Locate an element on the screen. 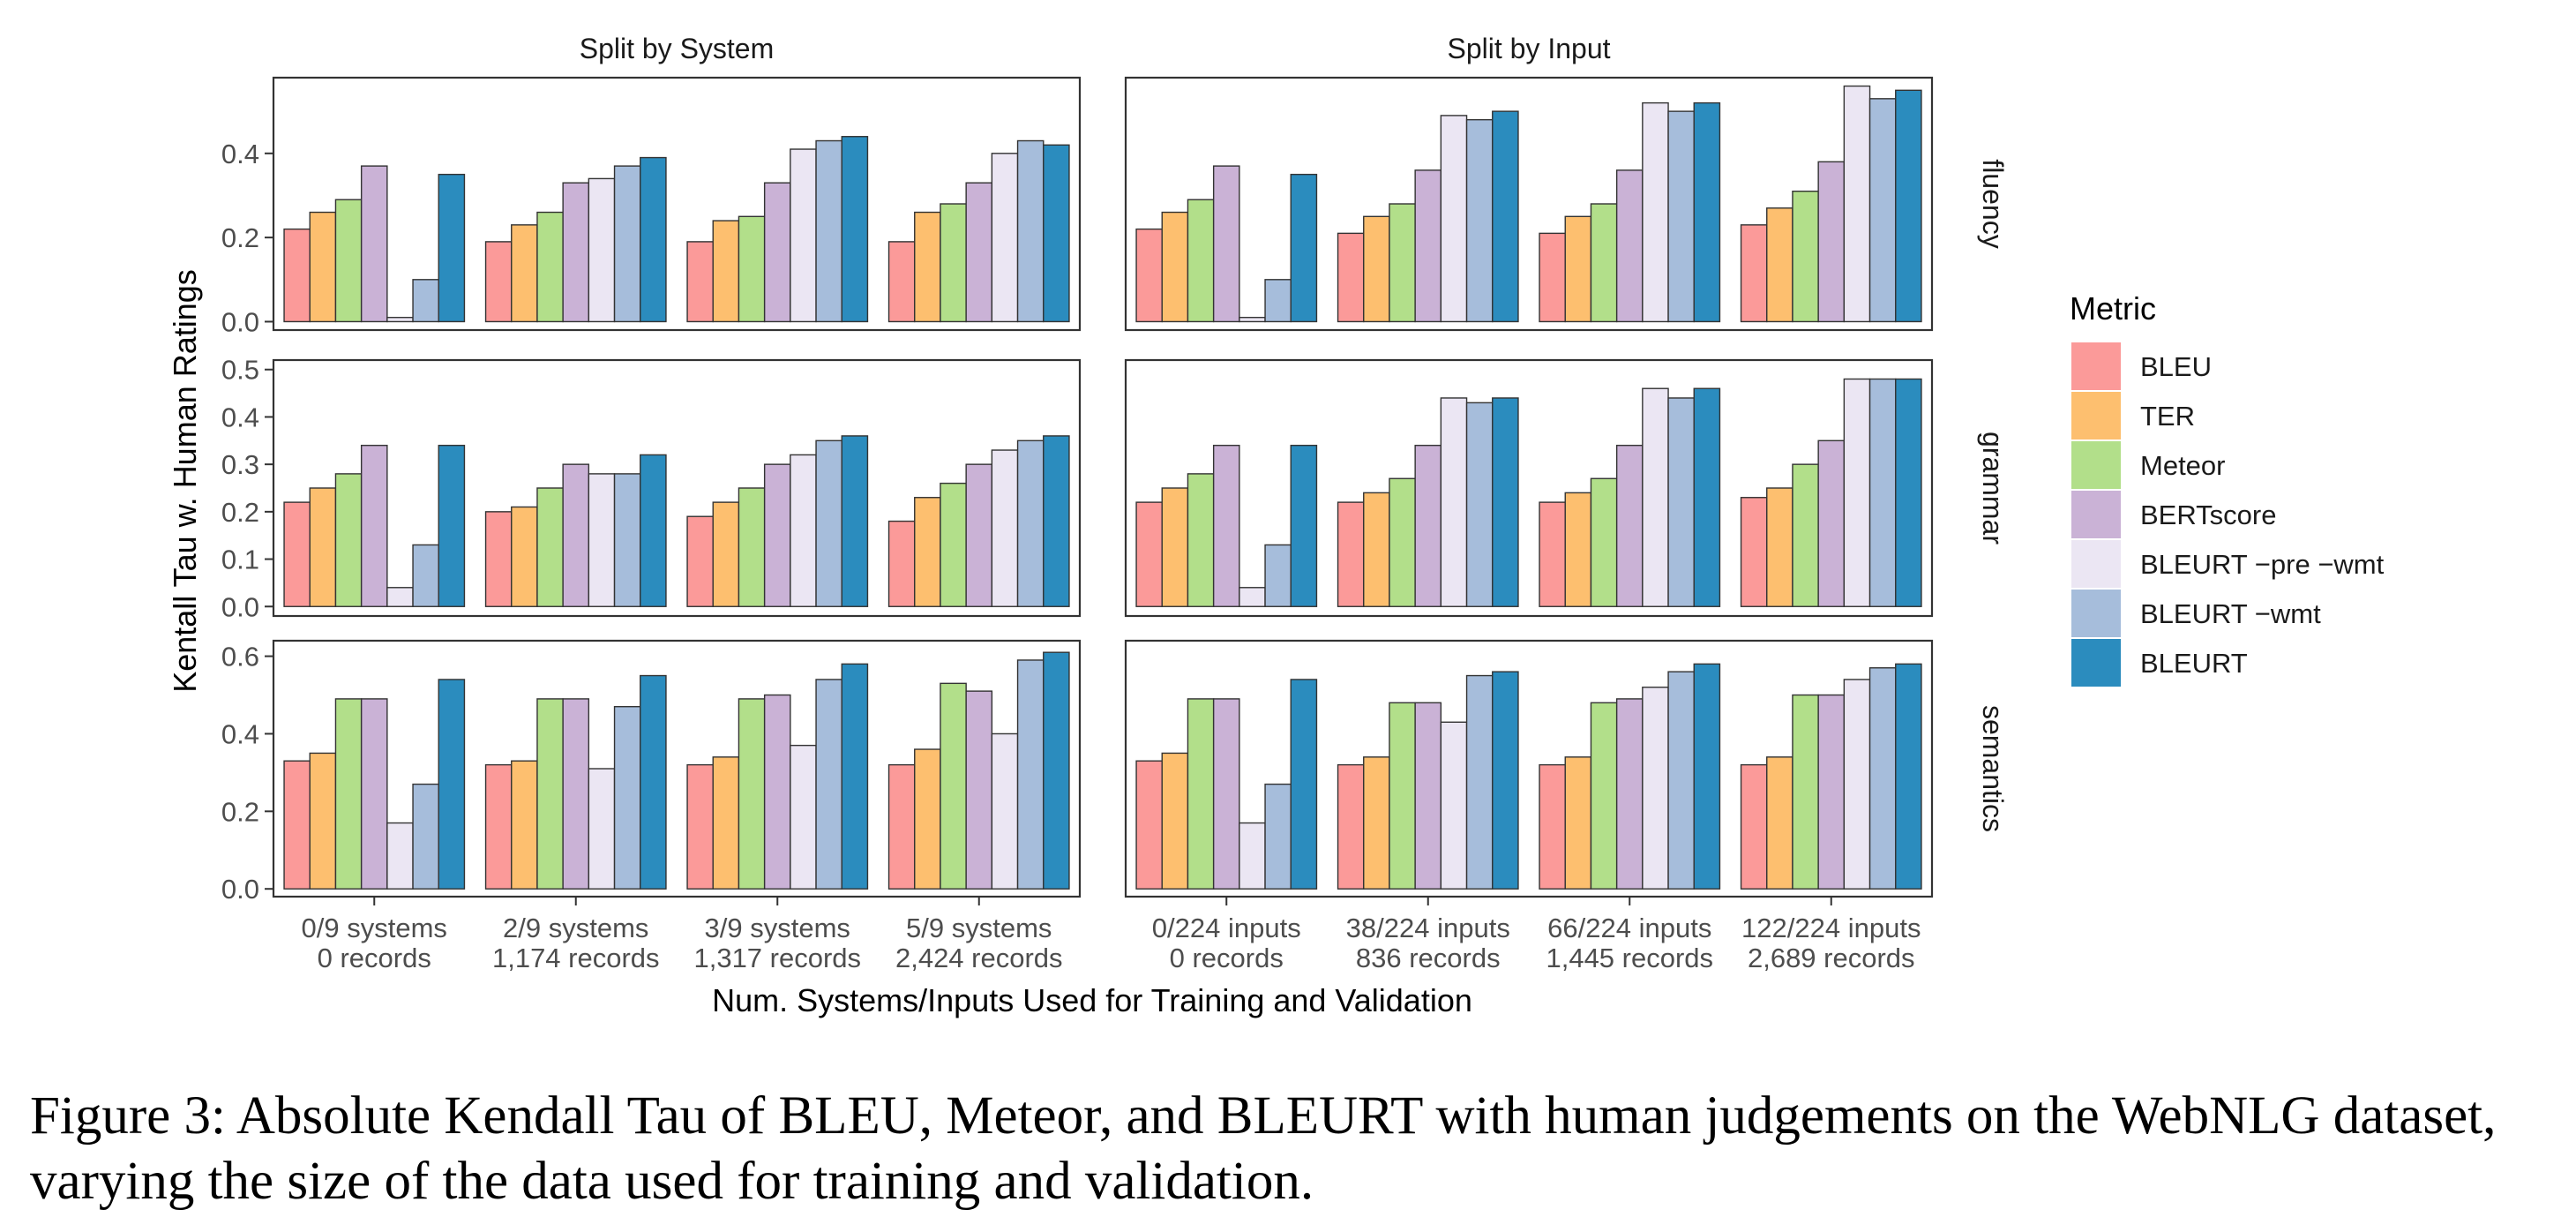 This screenshot has width=2576, height=1232. bar-grammar-split-by-input-3-bleurt is located at coordinates (1909, 492).